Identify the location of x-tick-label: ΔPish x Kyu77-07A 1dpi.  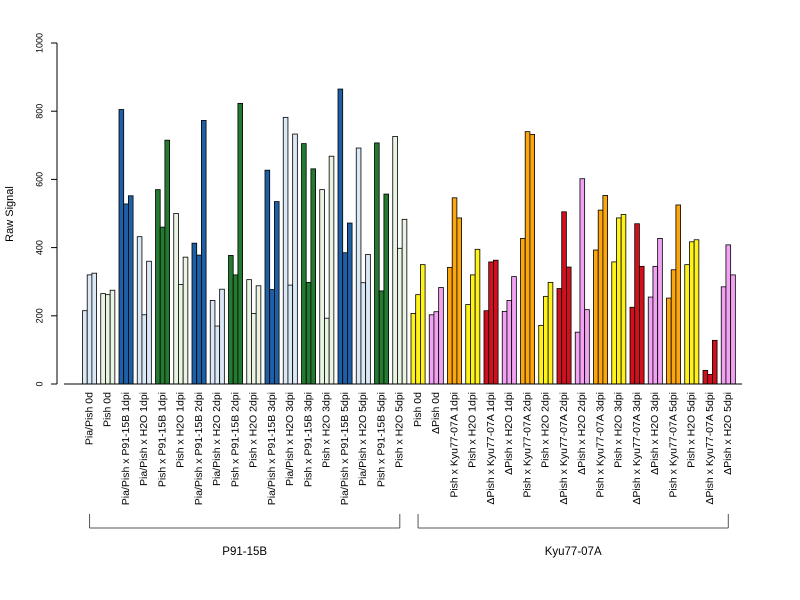
(491, 448).